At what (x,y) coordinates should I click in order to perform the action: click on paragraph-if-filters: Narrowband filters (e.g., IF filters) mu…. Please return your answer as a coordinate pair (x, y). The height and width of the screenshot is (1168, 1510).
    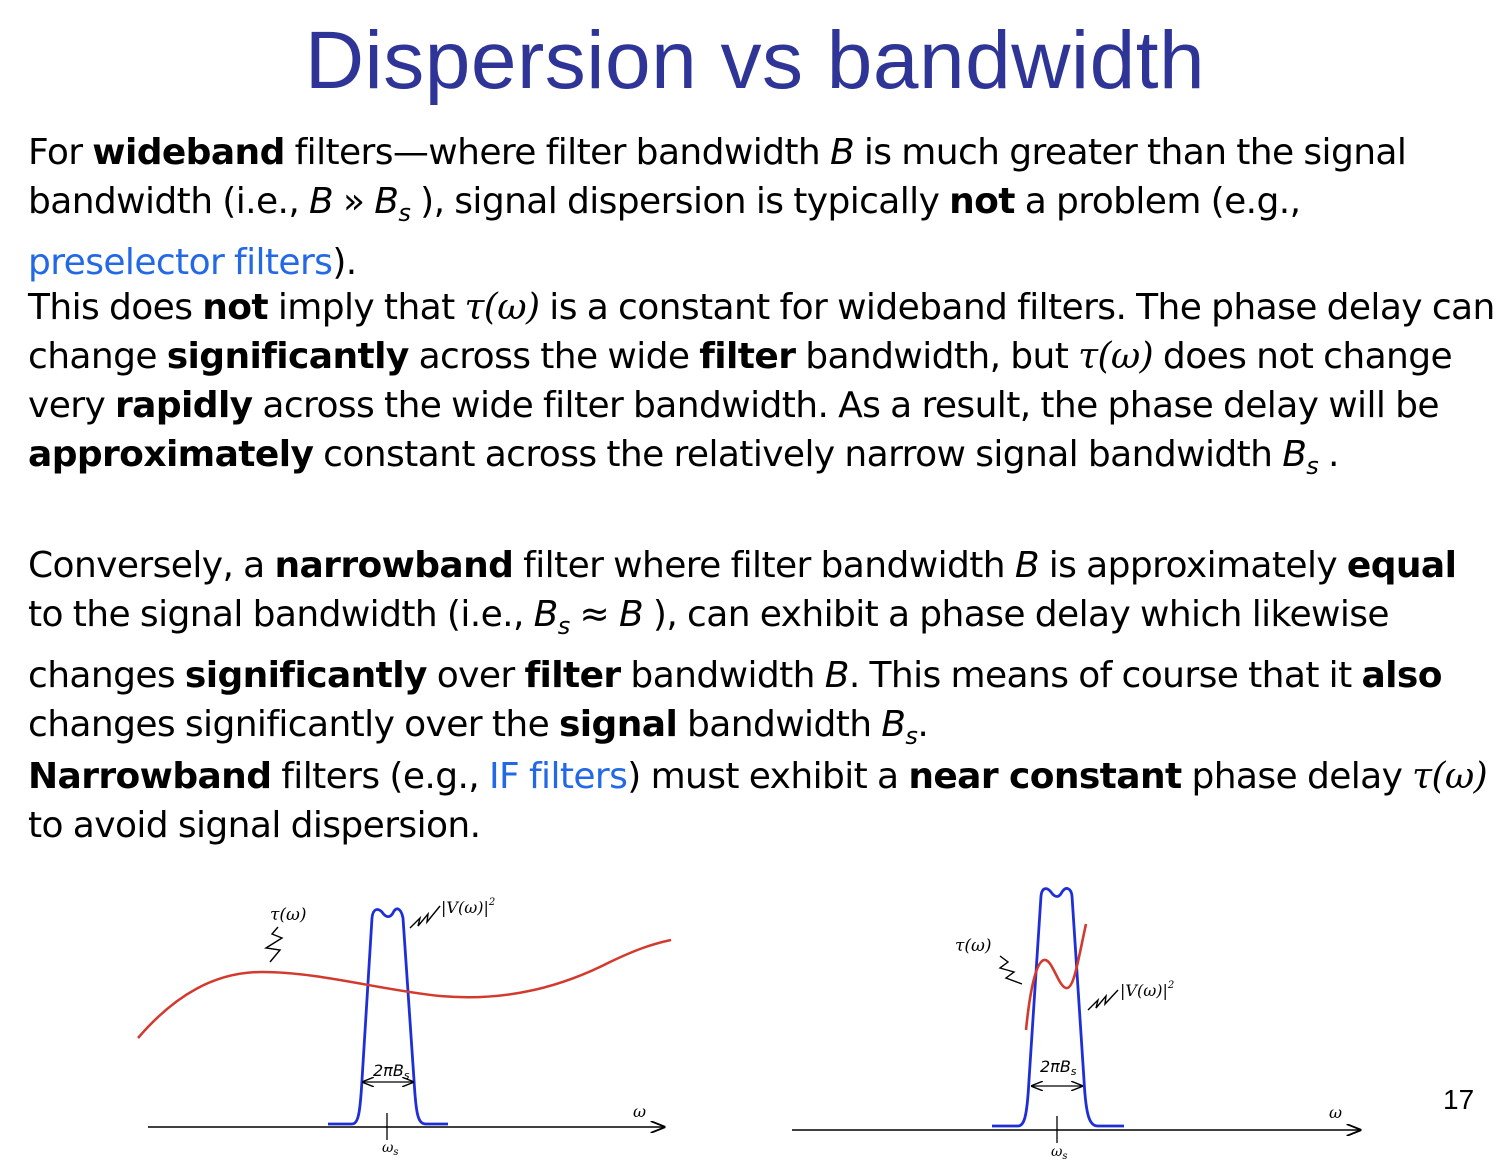
    Looking at the image, I should click on (763, 801).